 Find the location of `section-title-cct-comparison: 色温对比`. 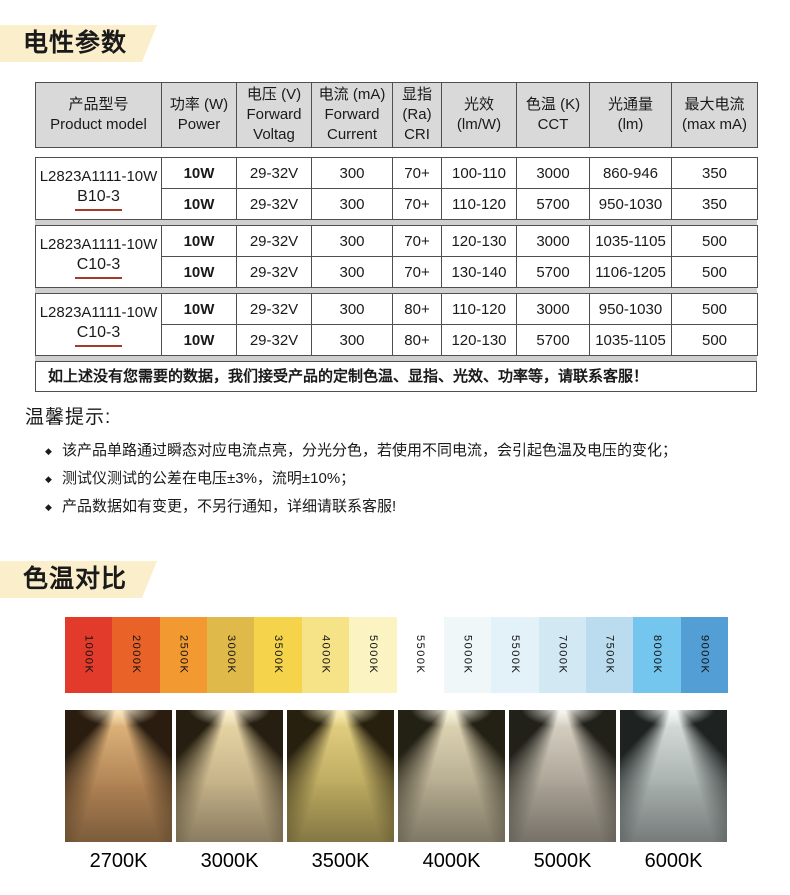

section-title-cct-comparison: 色温对比 is located at coordinates (78, 579).